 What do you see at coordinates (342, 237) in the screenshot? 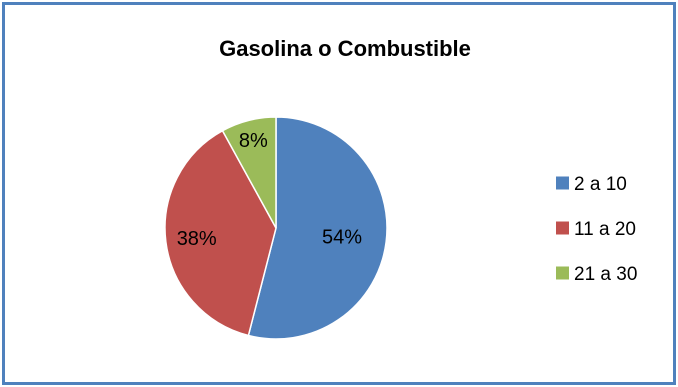
I see `data-label-1: 54%` at bounding box center [342, 237].